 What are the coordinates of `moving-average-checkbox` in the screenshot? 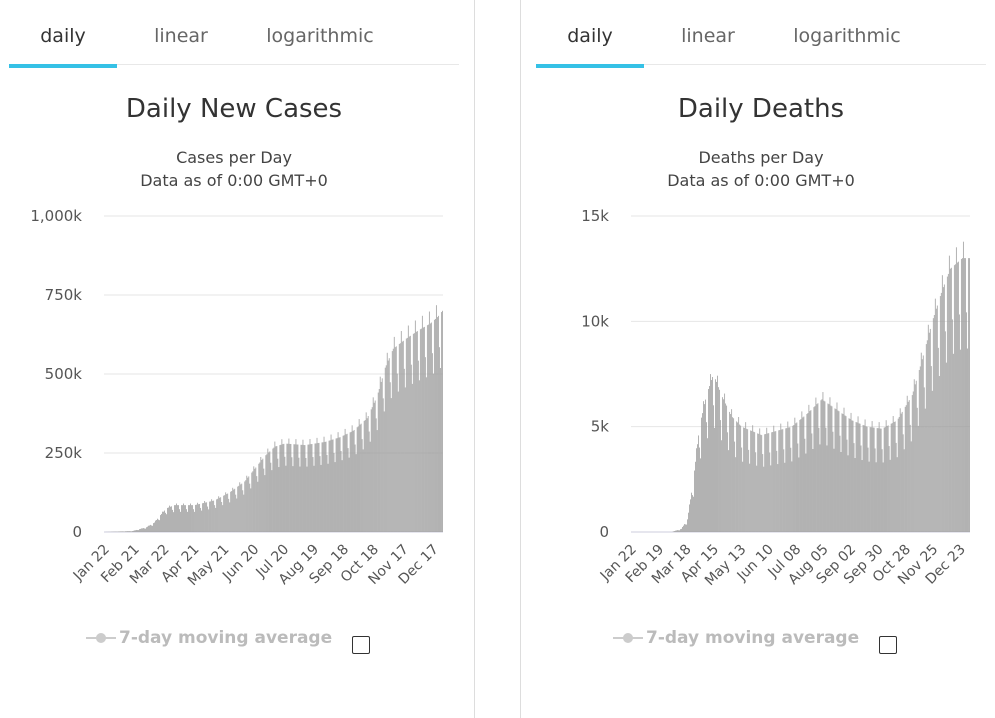 It's located at (888, 645).